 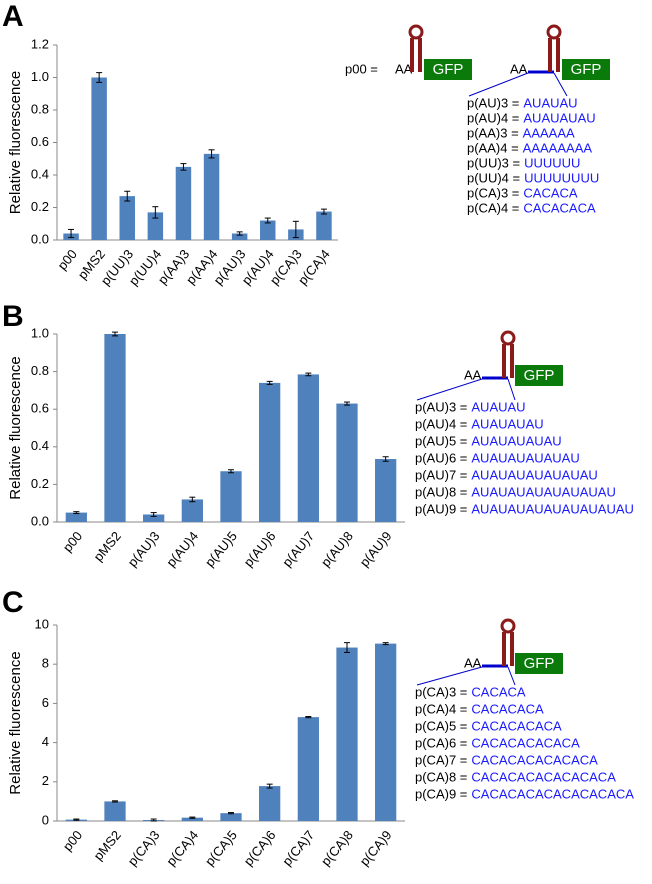 I want to click on construct-sequence: AUAUAUAUAUAUAUAUAU, so click(x=552, y=508).